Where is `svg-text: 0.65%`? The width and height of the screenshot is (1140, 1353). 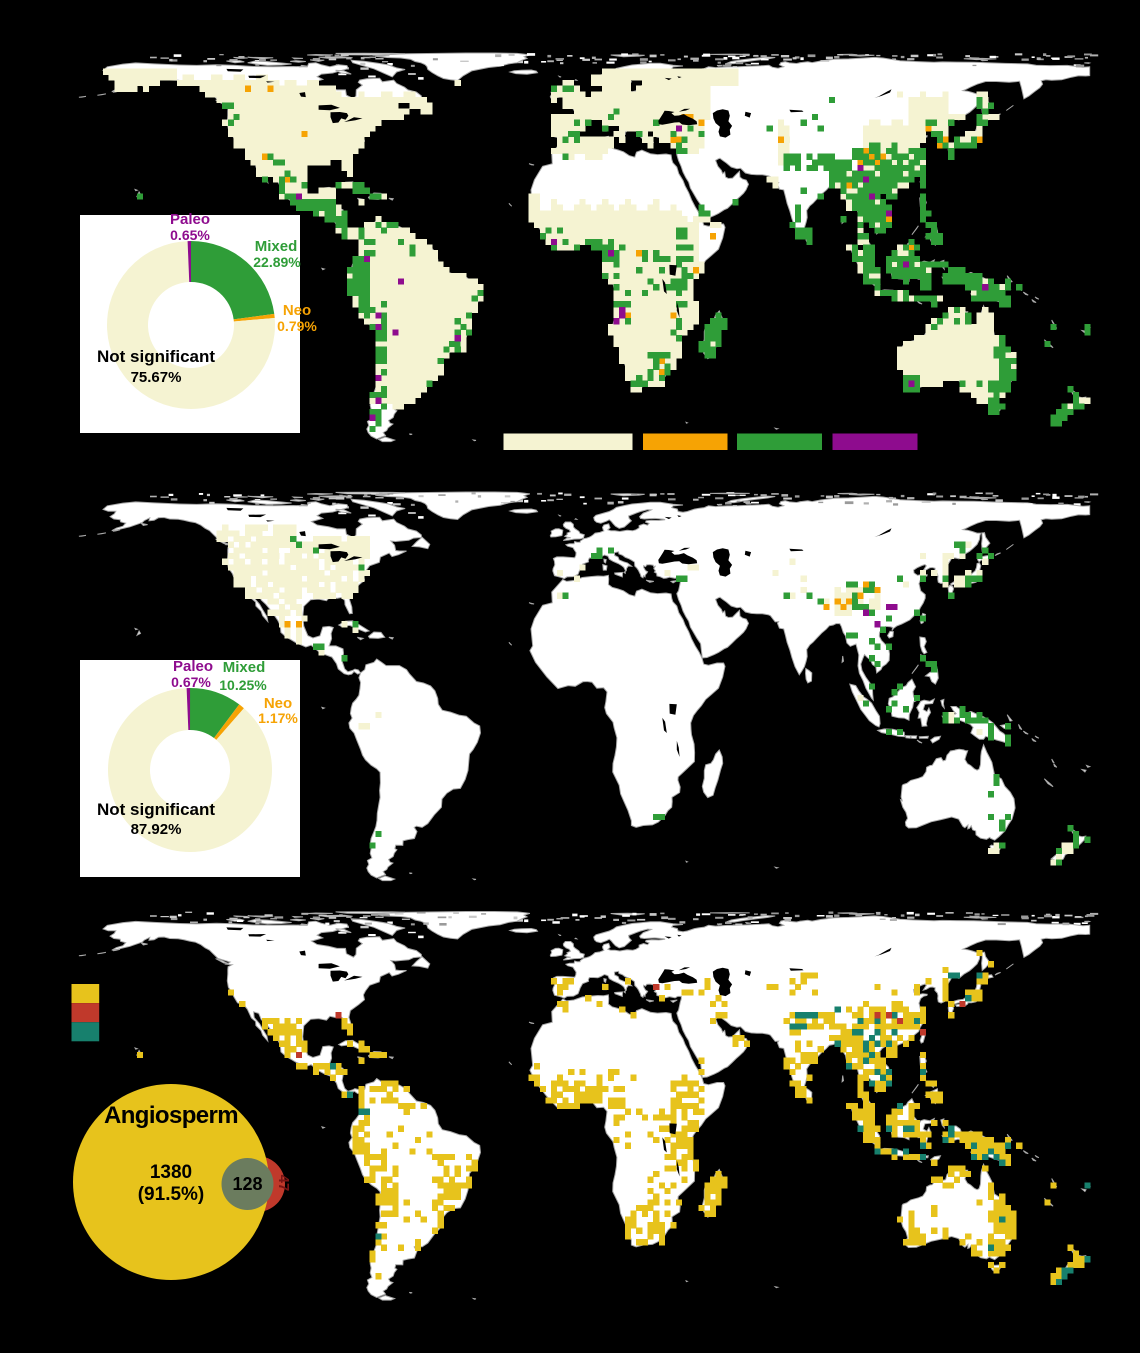 svg-text: 0.65% is located at coordinates (190, 235).